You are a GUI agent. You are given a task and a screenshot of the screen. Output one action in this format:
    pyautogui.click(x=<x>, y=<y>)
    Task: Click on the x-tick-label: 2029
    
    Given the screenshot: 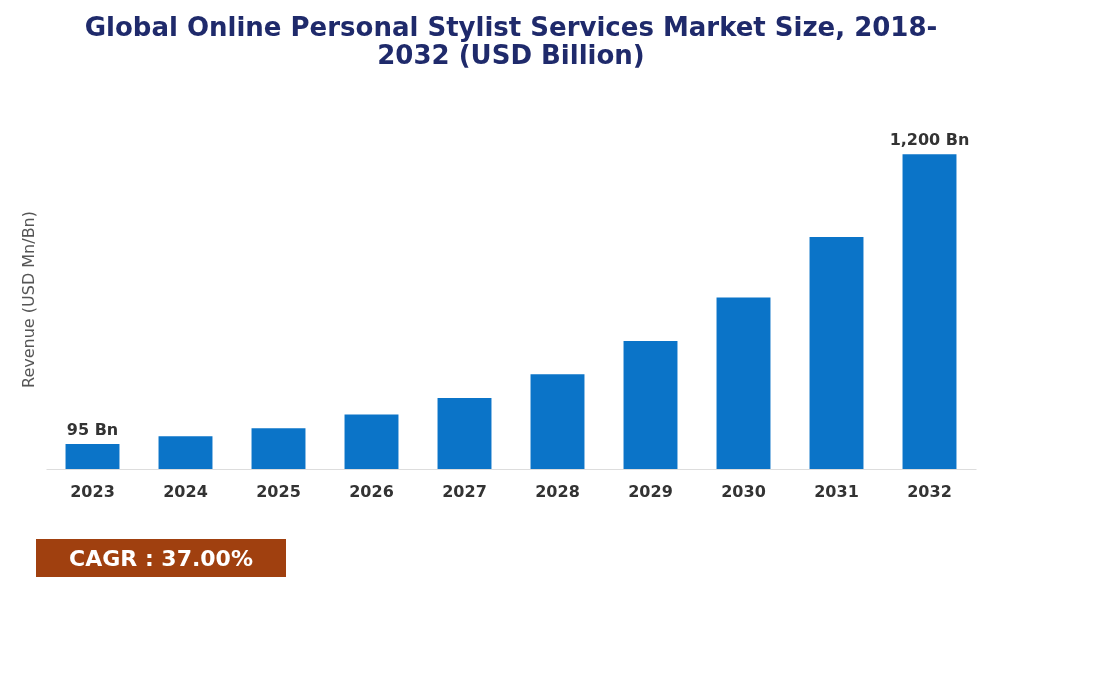 What is the action you would take?
    pyautogui.click(x=650, y=491)
    